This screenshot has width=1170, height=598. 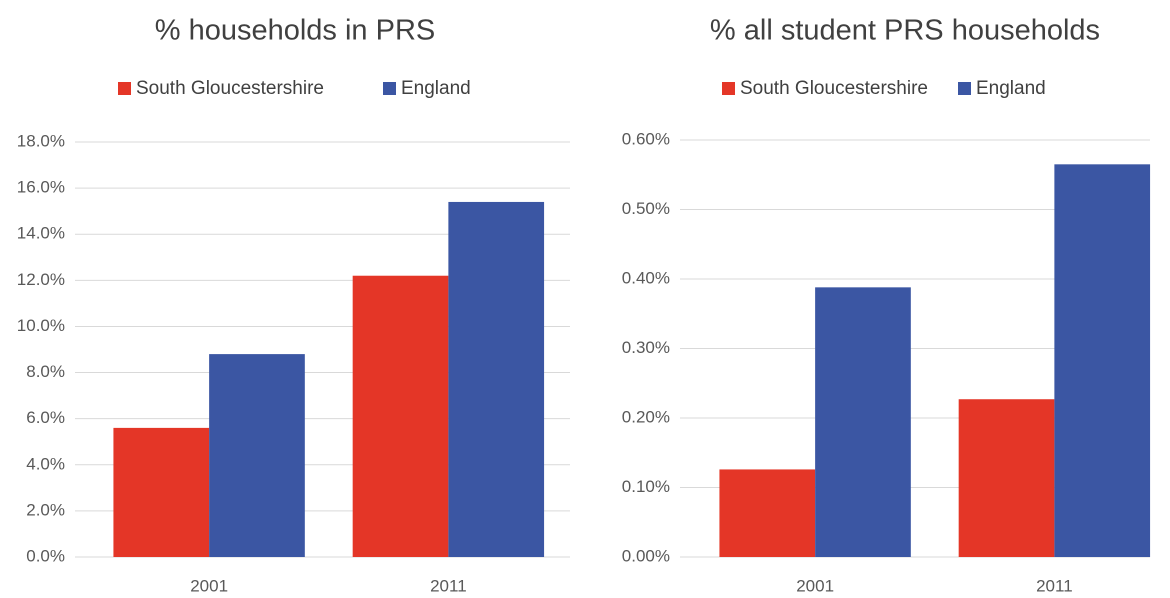 What do you see at coordinates (45, 417) in the screenshot?
I see `y-tick-label: 6.0%` at bounding box center [45, 417].